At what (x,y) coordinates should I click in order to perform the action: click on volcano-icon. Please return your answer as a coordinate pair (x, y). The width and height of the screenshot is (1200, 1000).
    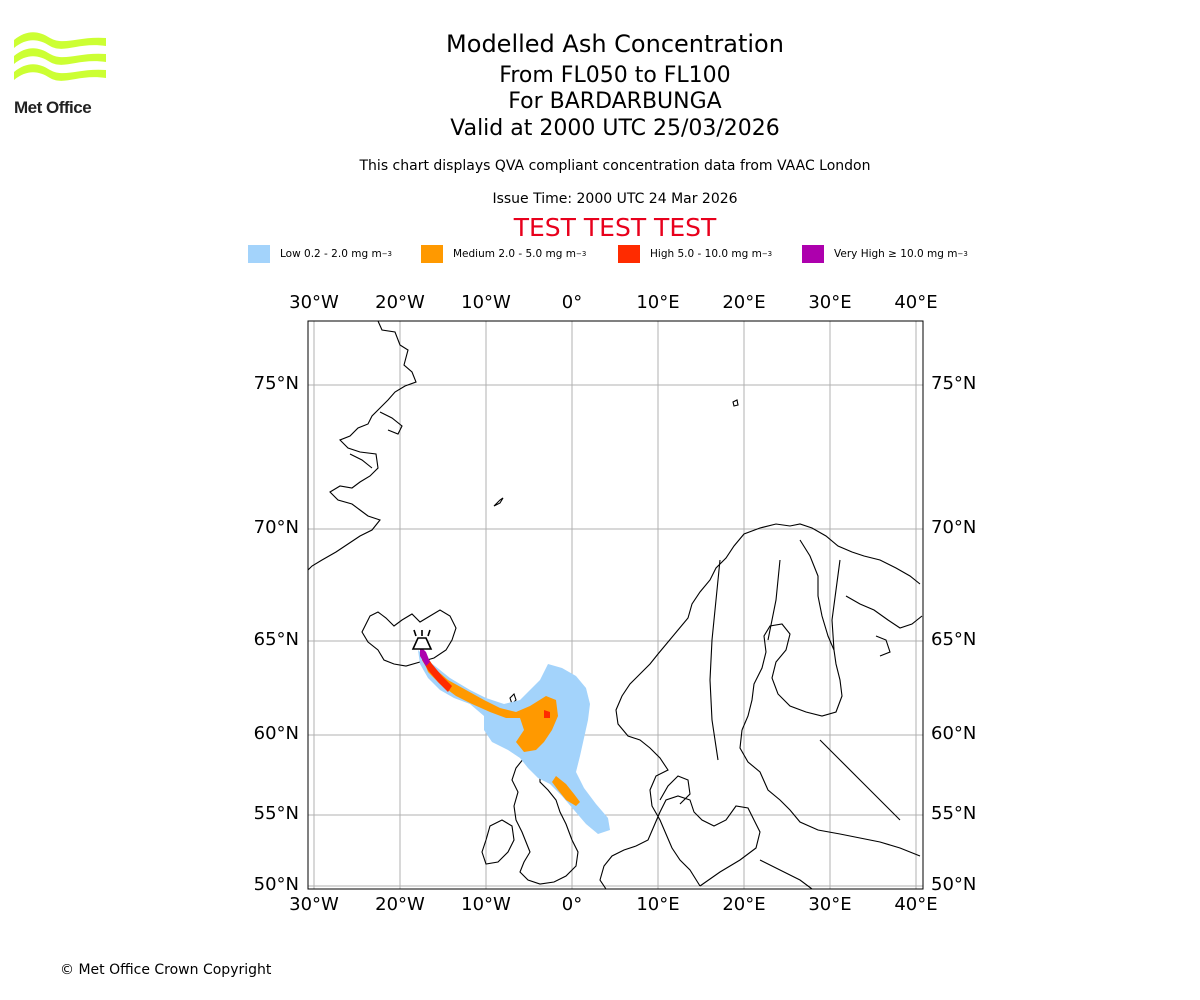
    Looking at the image, I should click on (422, 639).